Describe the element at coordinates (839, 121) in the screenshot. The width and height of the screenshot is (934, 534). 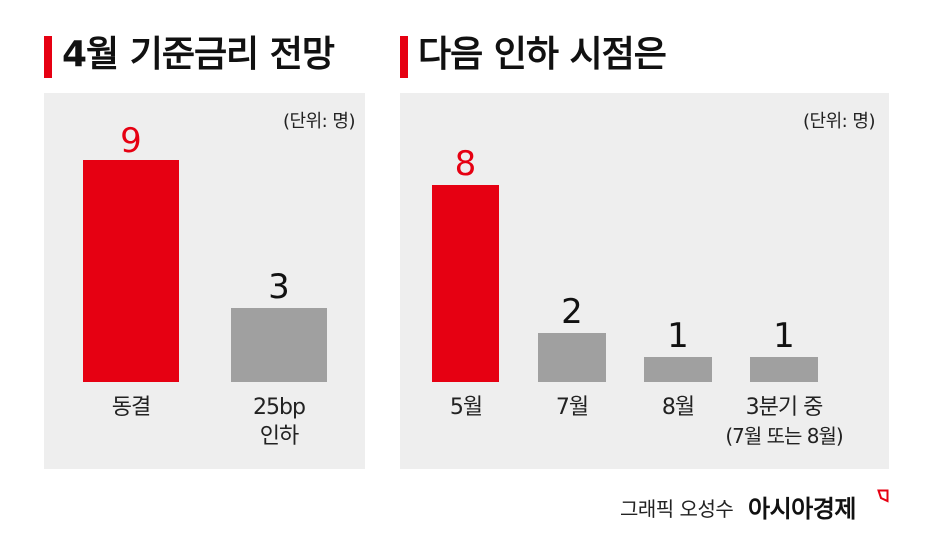
I see `right-unit-label: (단위: 명)` at that location.